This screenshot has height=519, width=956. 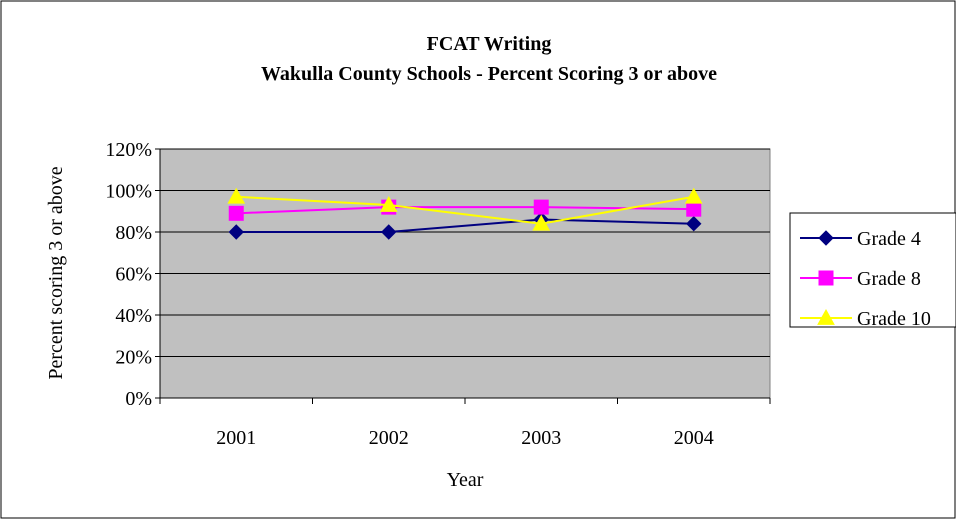 What do you see at coordinates (128, 192) in the screenshot?
I see `y-tick-label: 100%` at bounding box center [128, 192].